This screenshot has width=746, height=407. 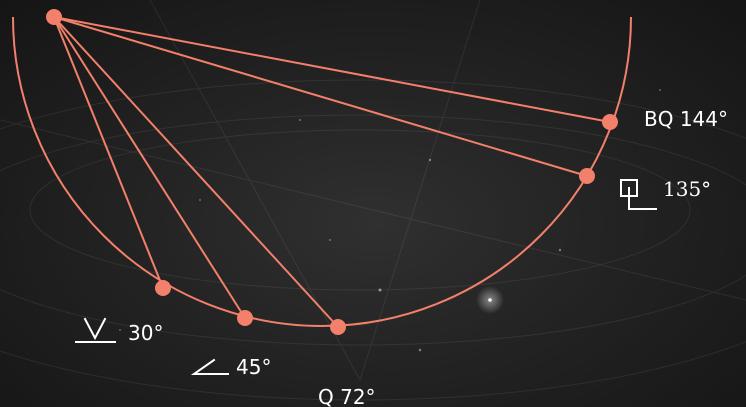 I want to click on right-angle-label: 135°, so click(x=687, y=189).